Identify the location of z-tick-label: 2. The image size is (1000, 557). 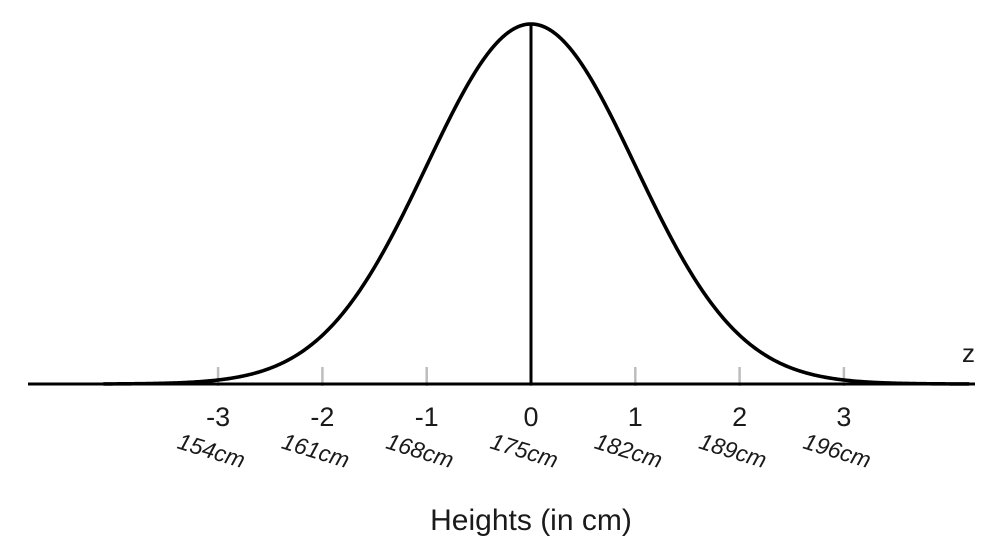
(739, 417).